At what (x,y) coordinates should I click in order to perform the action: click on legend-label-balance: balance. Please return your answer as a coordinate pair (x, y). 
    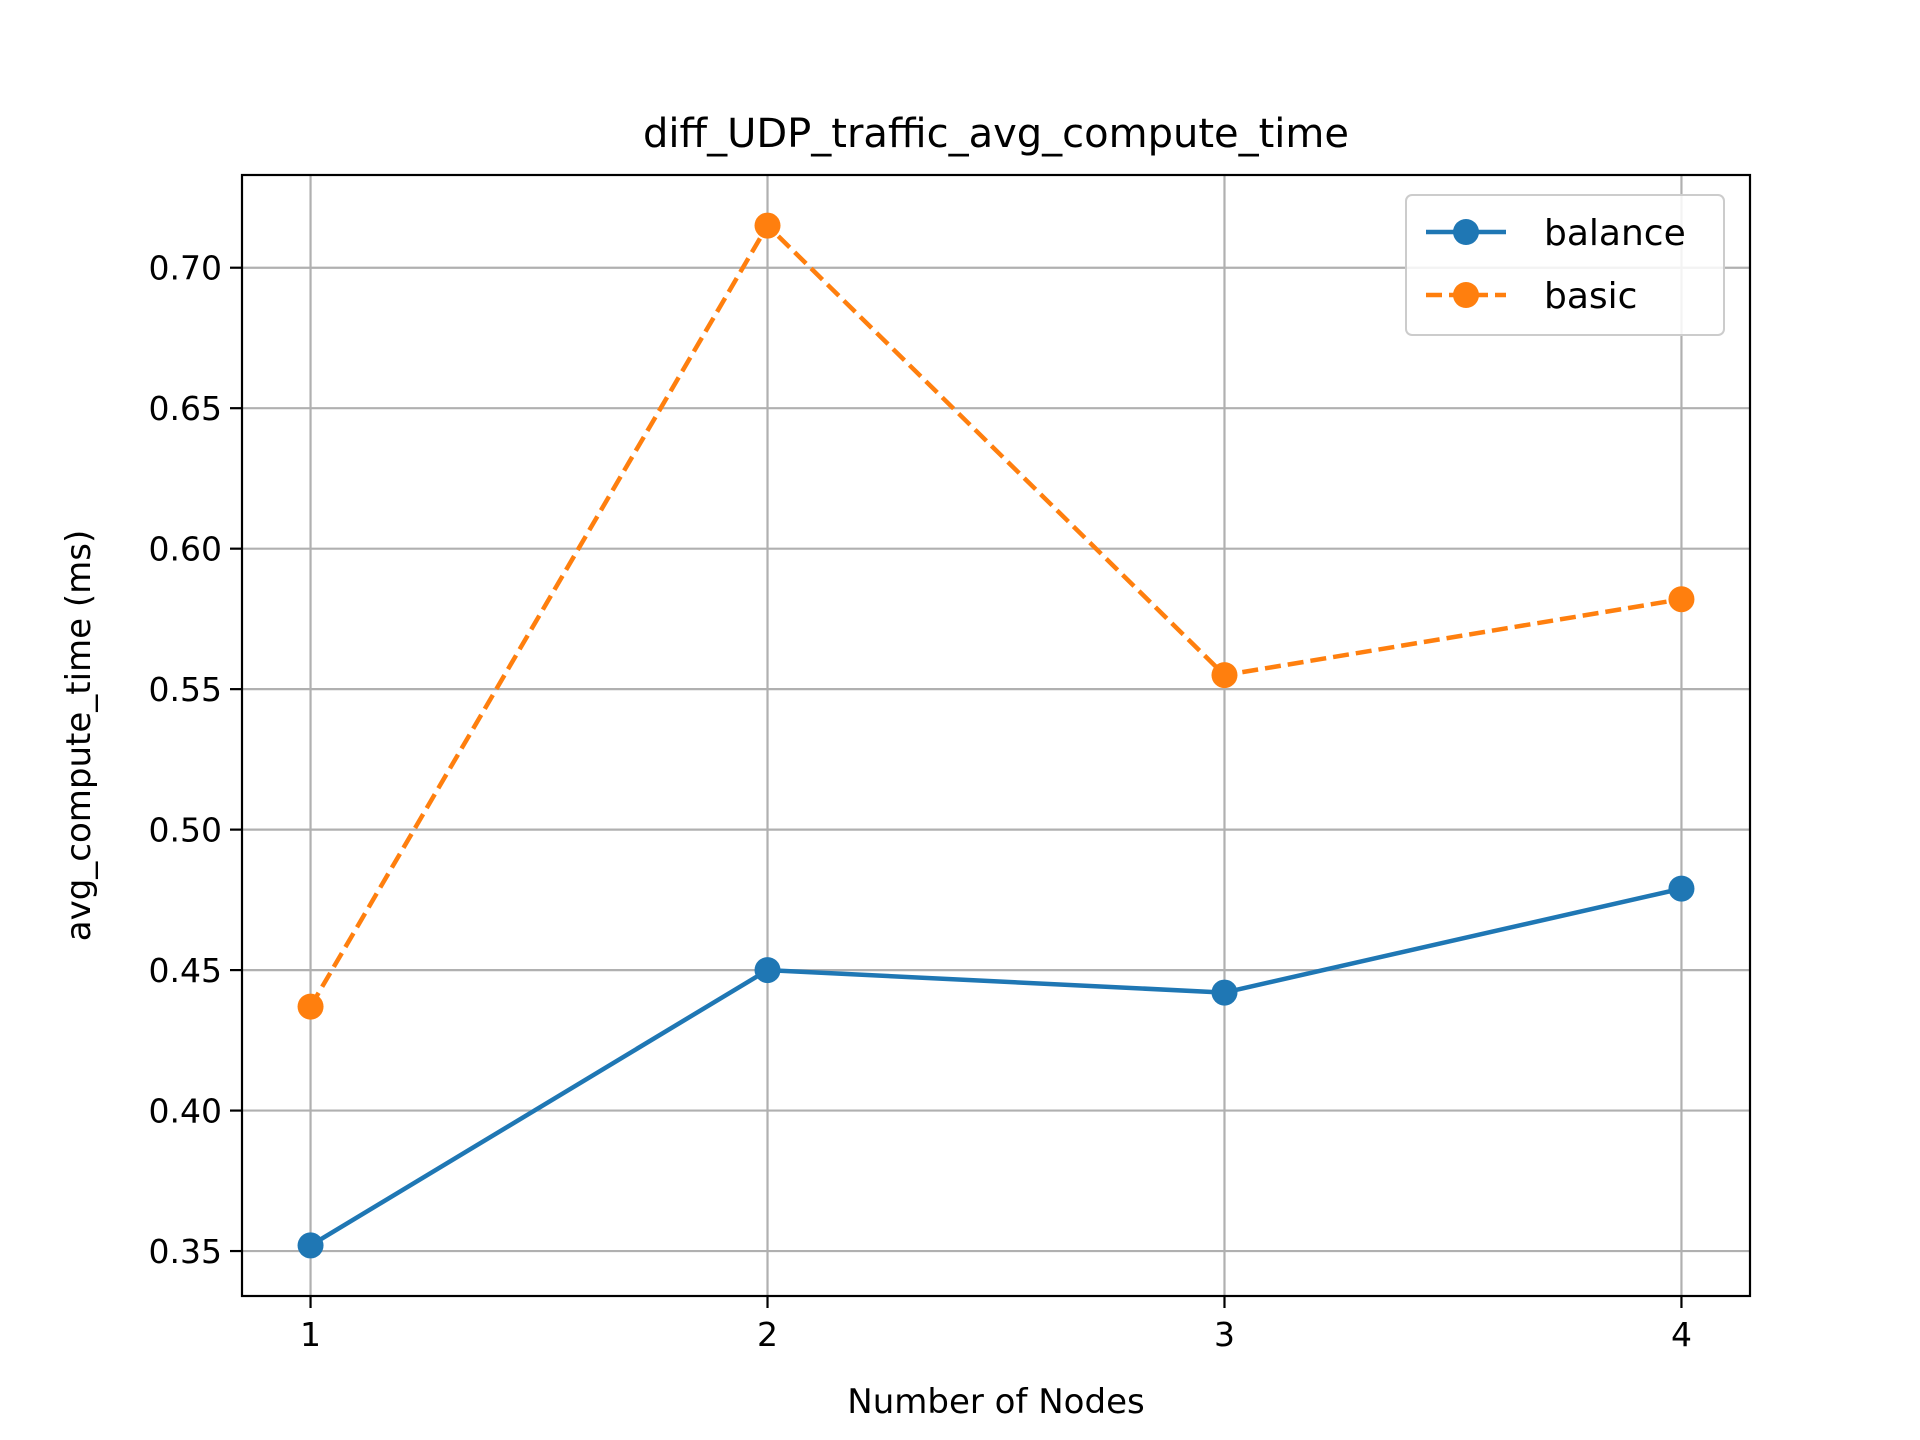
    Looking at the image, I should click on (1615, 233).